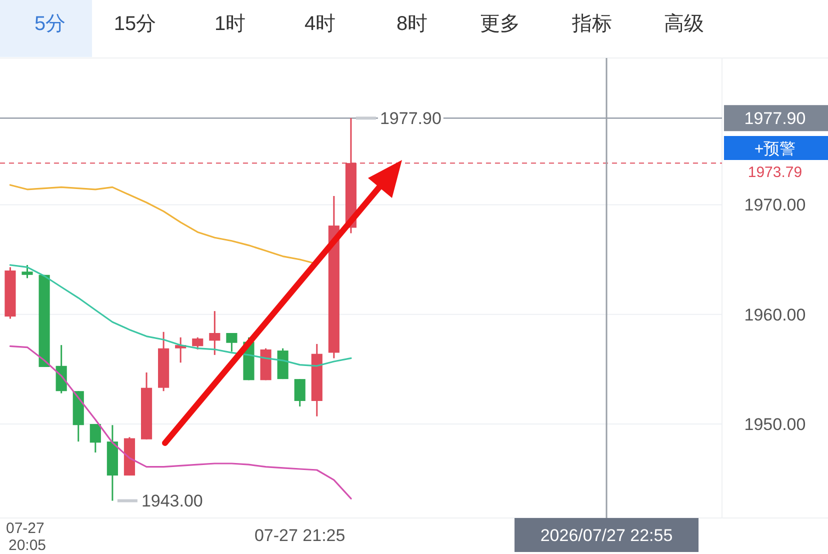 This screenshot has height=554, width=828. What do you see at coordinates (684, 23) in the screenshot?
I see `text: 高级` at bounding box center [684, 23].